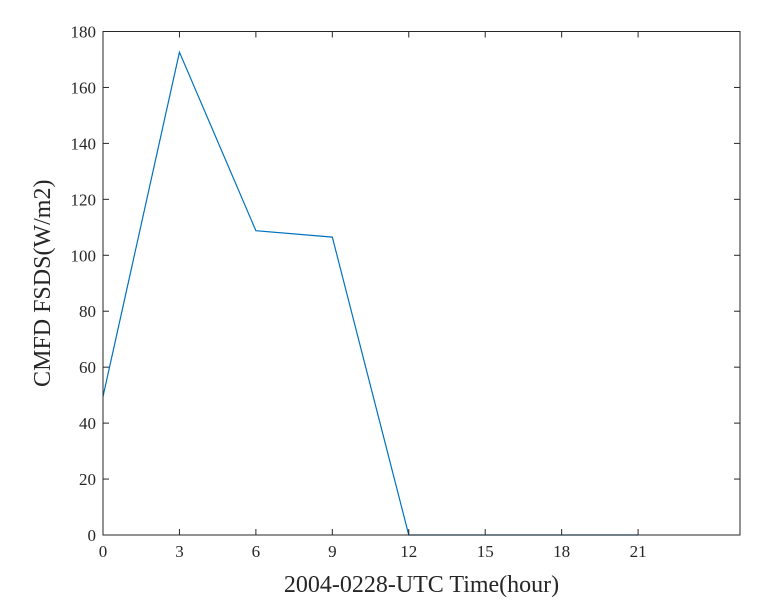 The image size is (780, 600). Describe the element at coordinates (84, 32) in the screenshot. I see `y-tick-label: 180` at that location.